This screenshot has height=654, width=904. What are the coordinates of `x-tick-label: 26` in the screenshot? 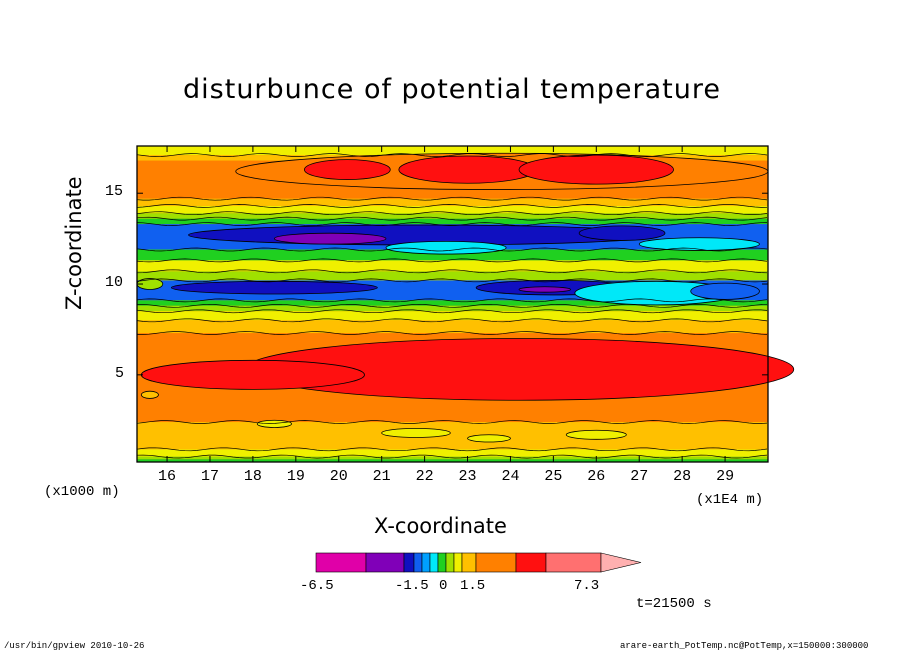 It's located at (596, 476).